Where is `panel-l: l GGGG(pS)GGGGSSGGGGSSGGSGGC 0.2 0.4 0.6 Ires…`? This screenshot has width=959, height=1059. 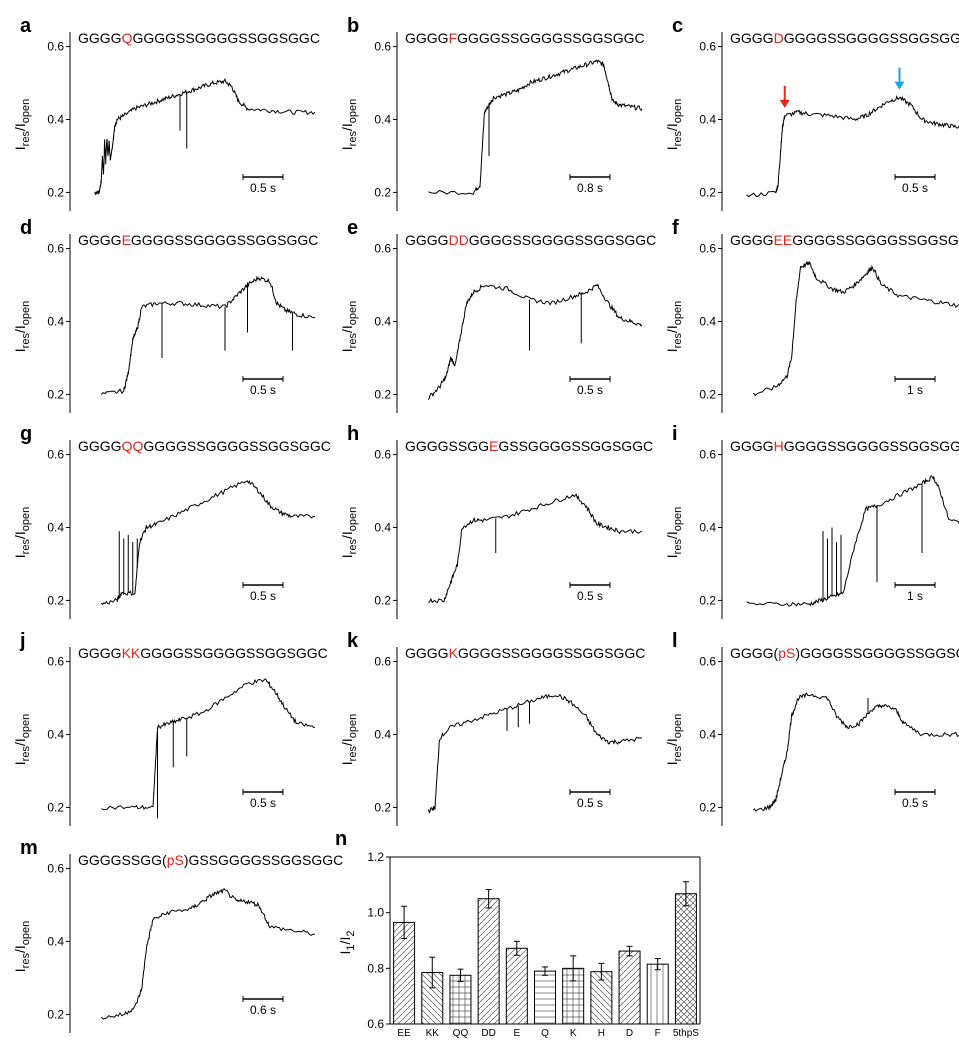 panel-l: l GGGG(pS)GGGGSSGGGGSSGGSGGC 0.2 0.4 0.6 Ires… is located at coordinates (811, 728).